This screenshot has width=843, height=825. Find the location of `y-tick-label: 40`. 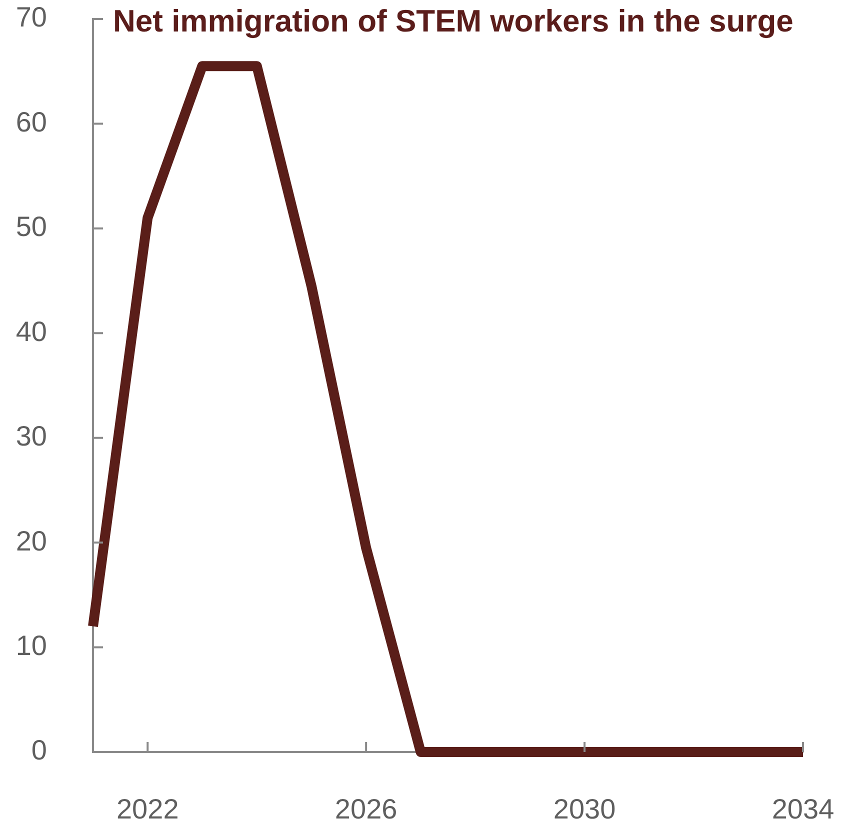

y-tick-label: 40 is located at coordinates (31, 331).